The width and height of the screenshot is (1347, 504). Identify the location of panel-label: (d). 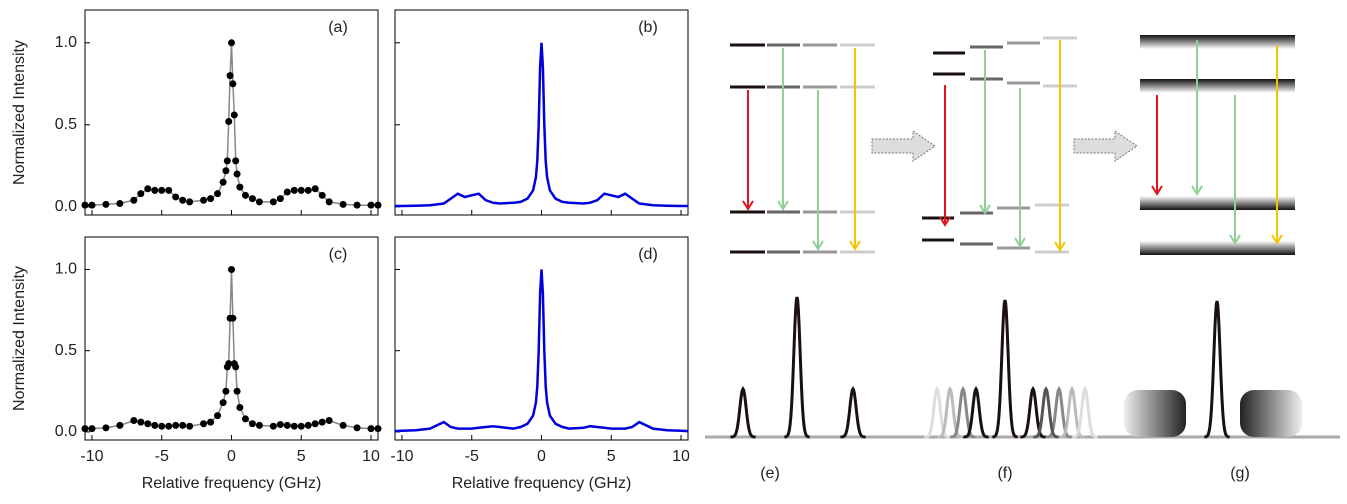
(648, 254).